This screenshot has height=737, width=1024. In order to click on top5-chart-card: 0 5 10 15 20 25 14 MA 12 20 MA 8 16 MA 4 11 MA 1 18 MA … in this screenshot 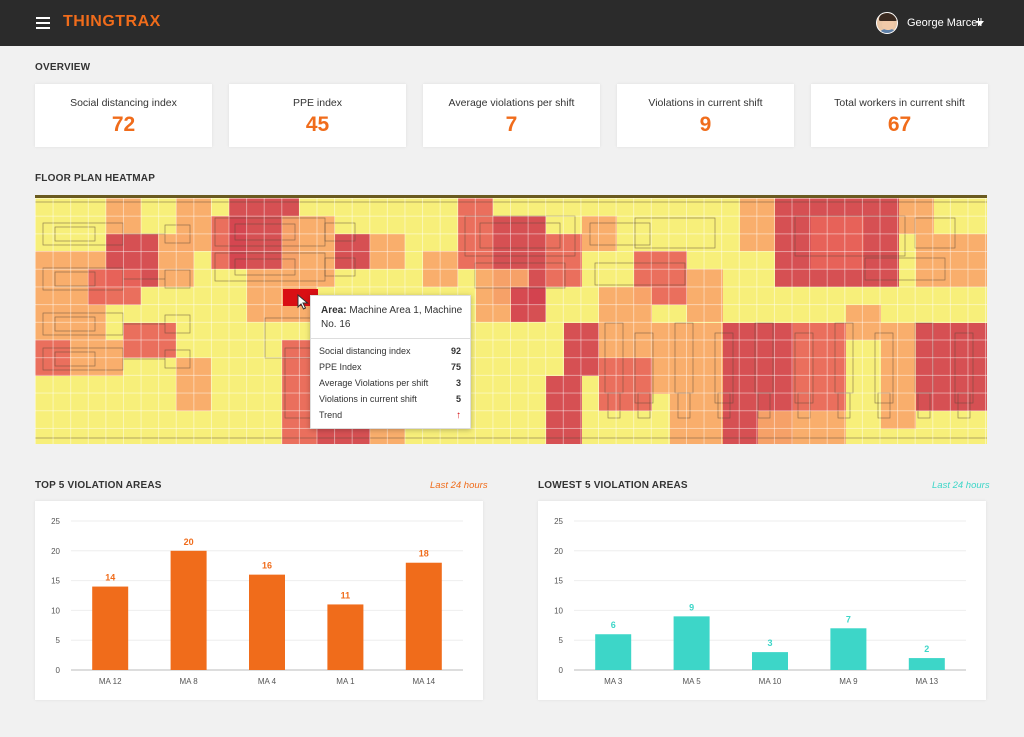, I will do `click(259, 600)`.